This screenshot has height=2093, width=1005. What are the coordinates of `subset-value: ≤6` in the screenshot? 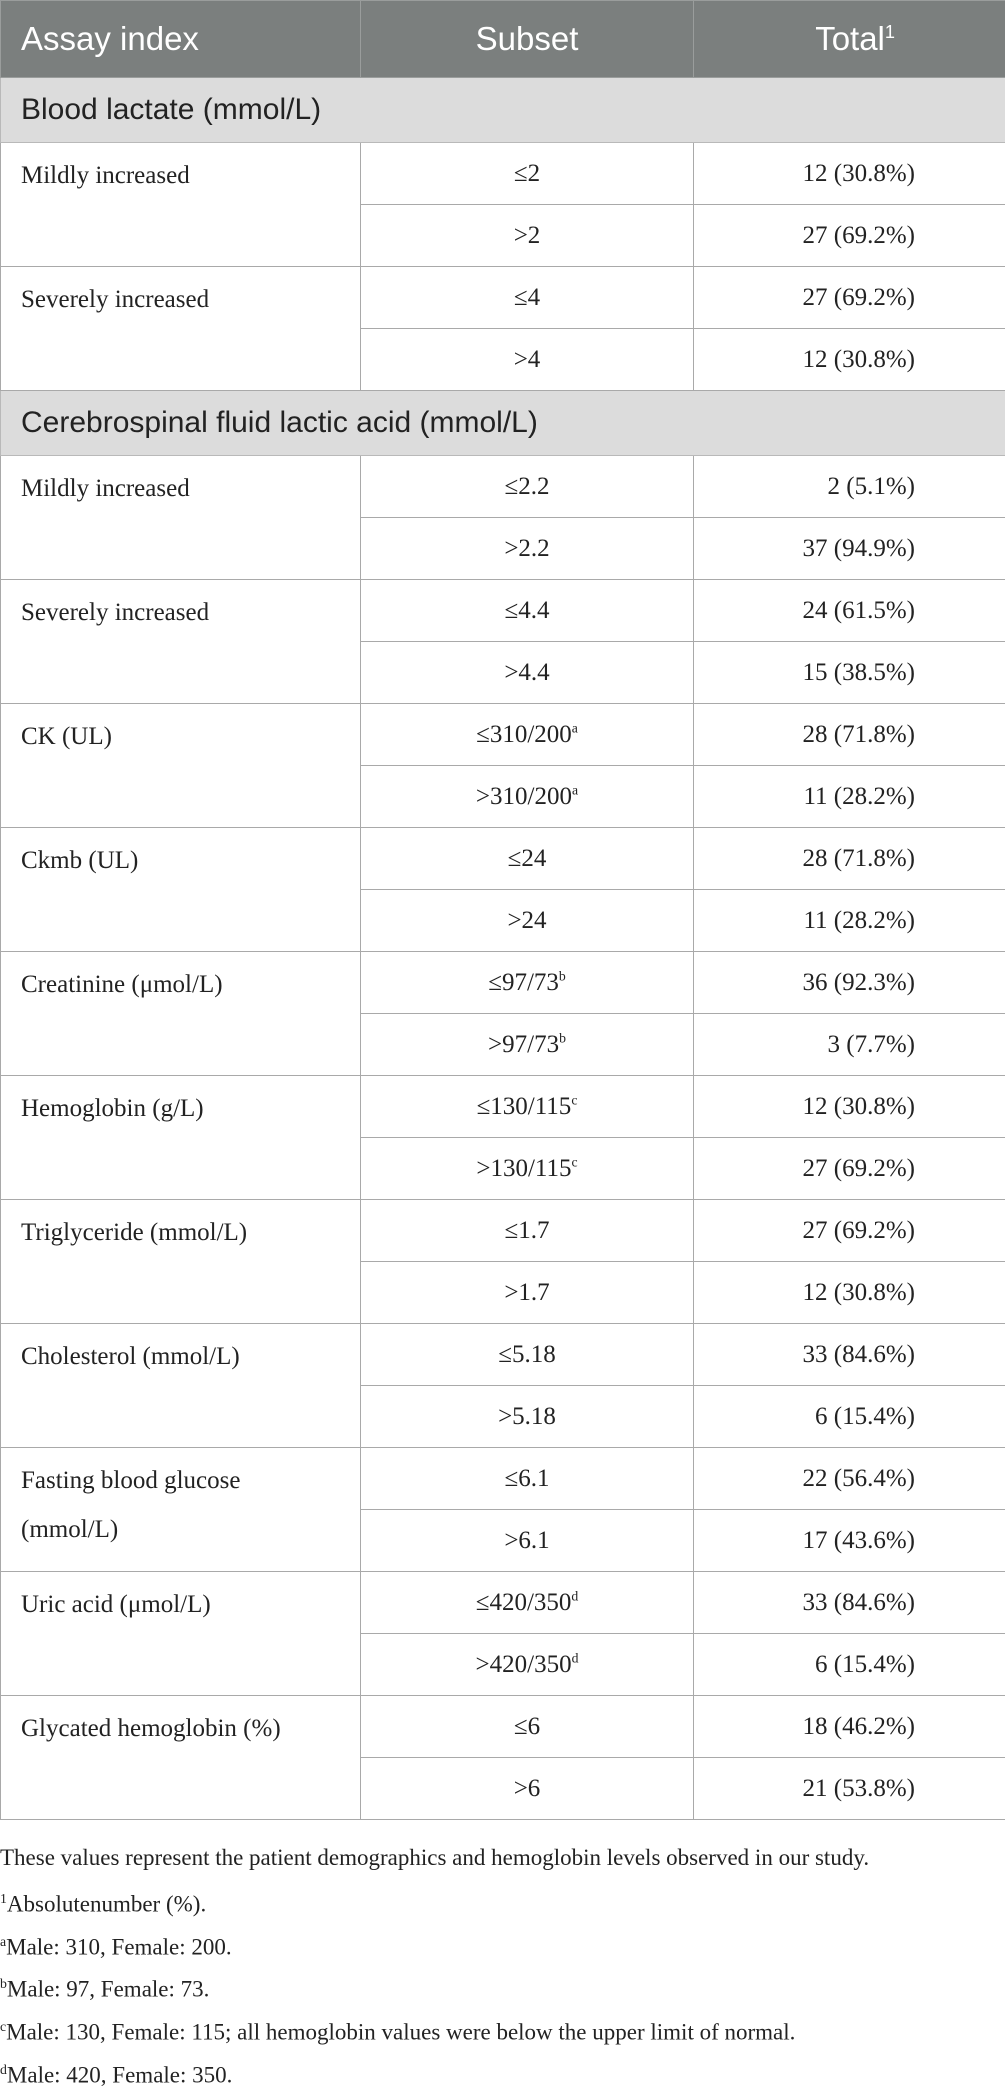 It's located at (527, 1726).